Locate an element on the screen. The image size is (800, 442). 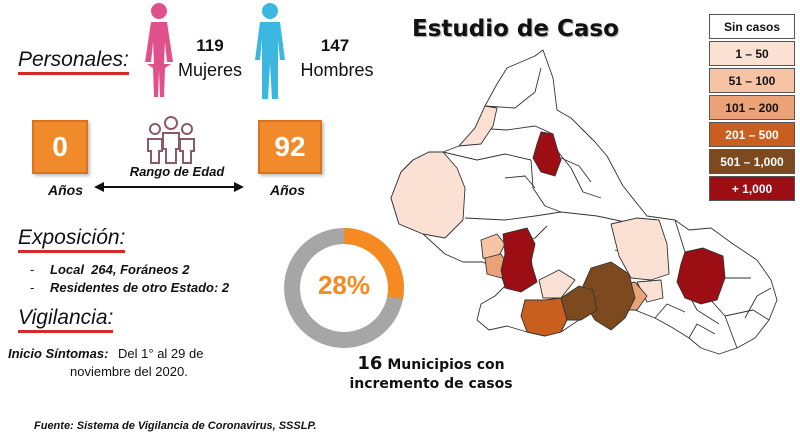
legend-item-101-200: 101 – 200 is located at coordinates (752, 107).